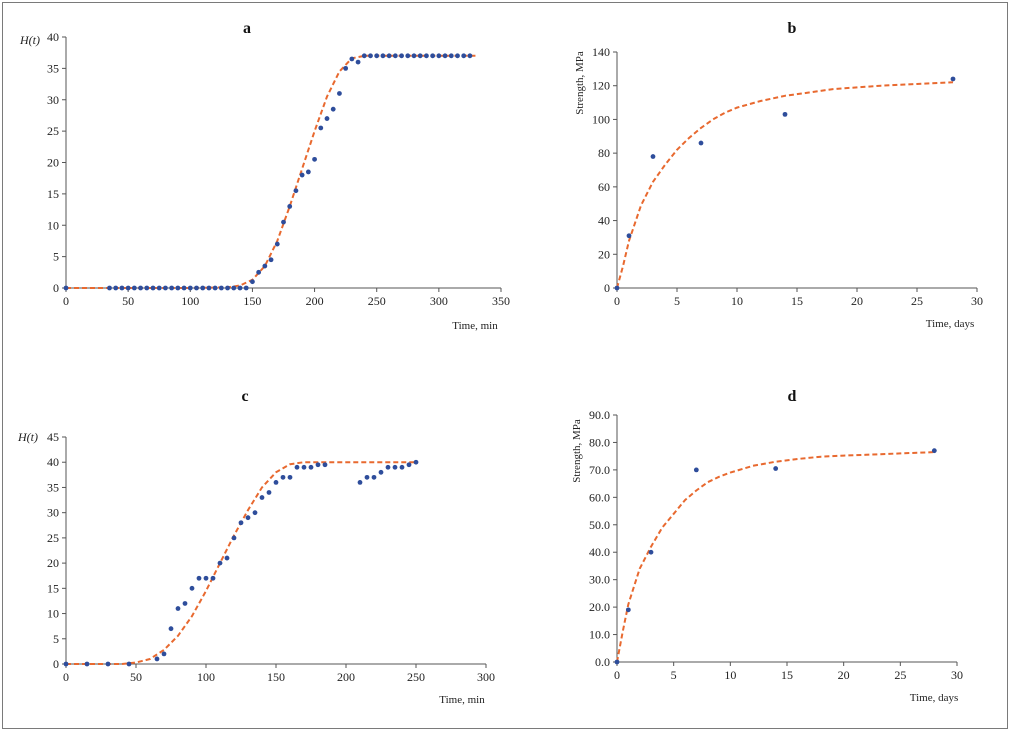 This screenshot has width=1010, height=731. What do you see at coordinates (599, 552) in the screenshot?
I see `y-tick-label: 40.0` at bounding box center [599, 552].